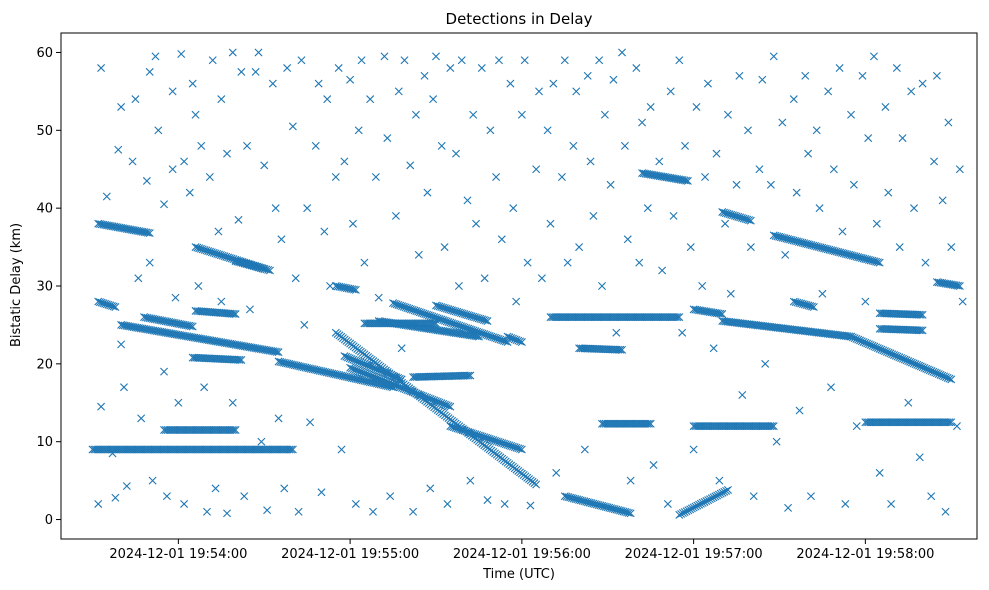 This screenshot has width=989, height=590. What do you see at coordinates (44, 287) in the screenshot?
I see `y-tick-label: 30` at bounding box center [44, 287].